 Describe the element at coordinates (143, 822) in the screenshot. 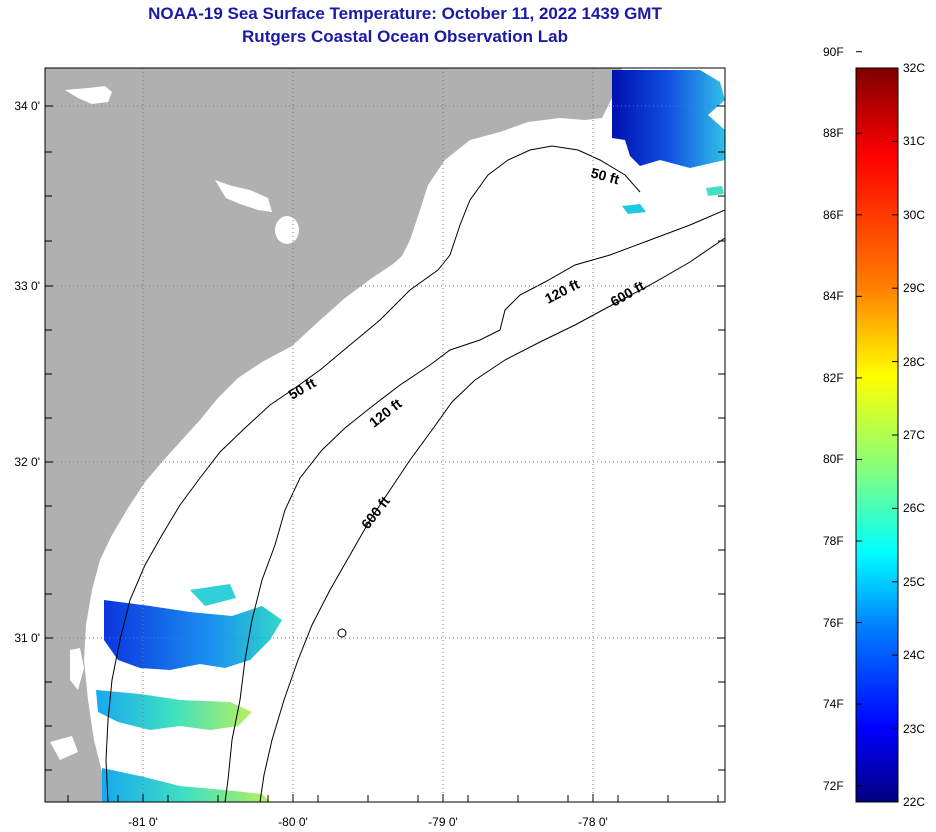

I see `lon-label: -81 0'` at that location.